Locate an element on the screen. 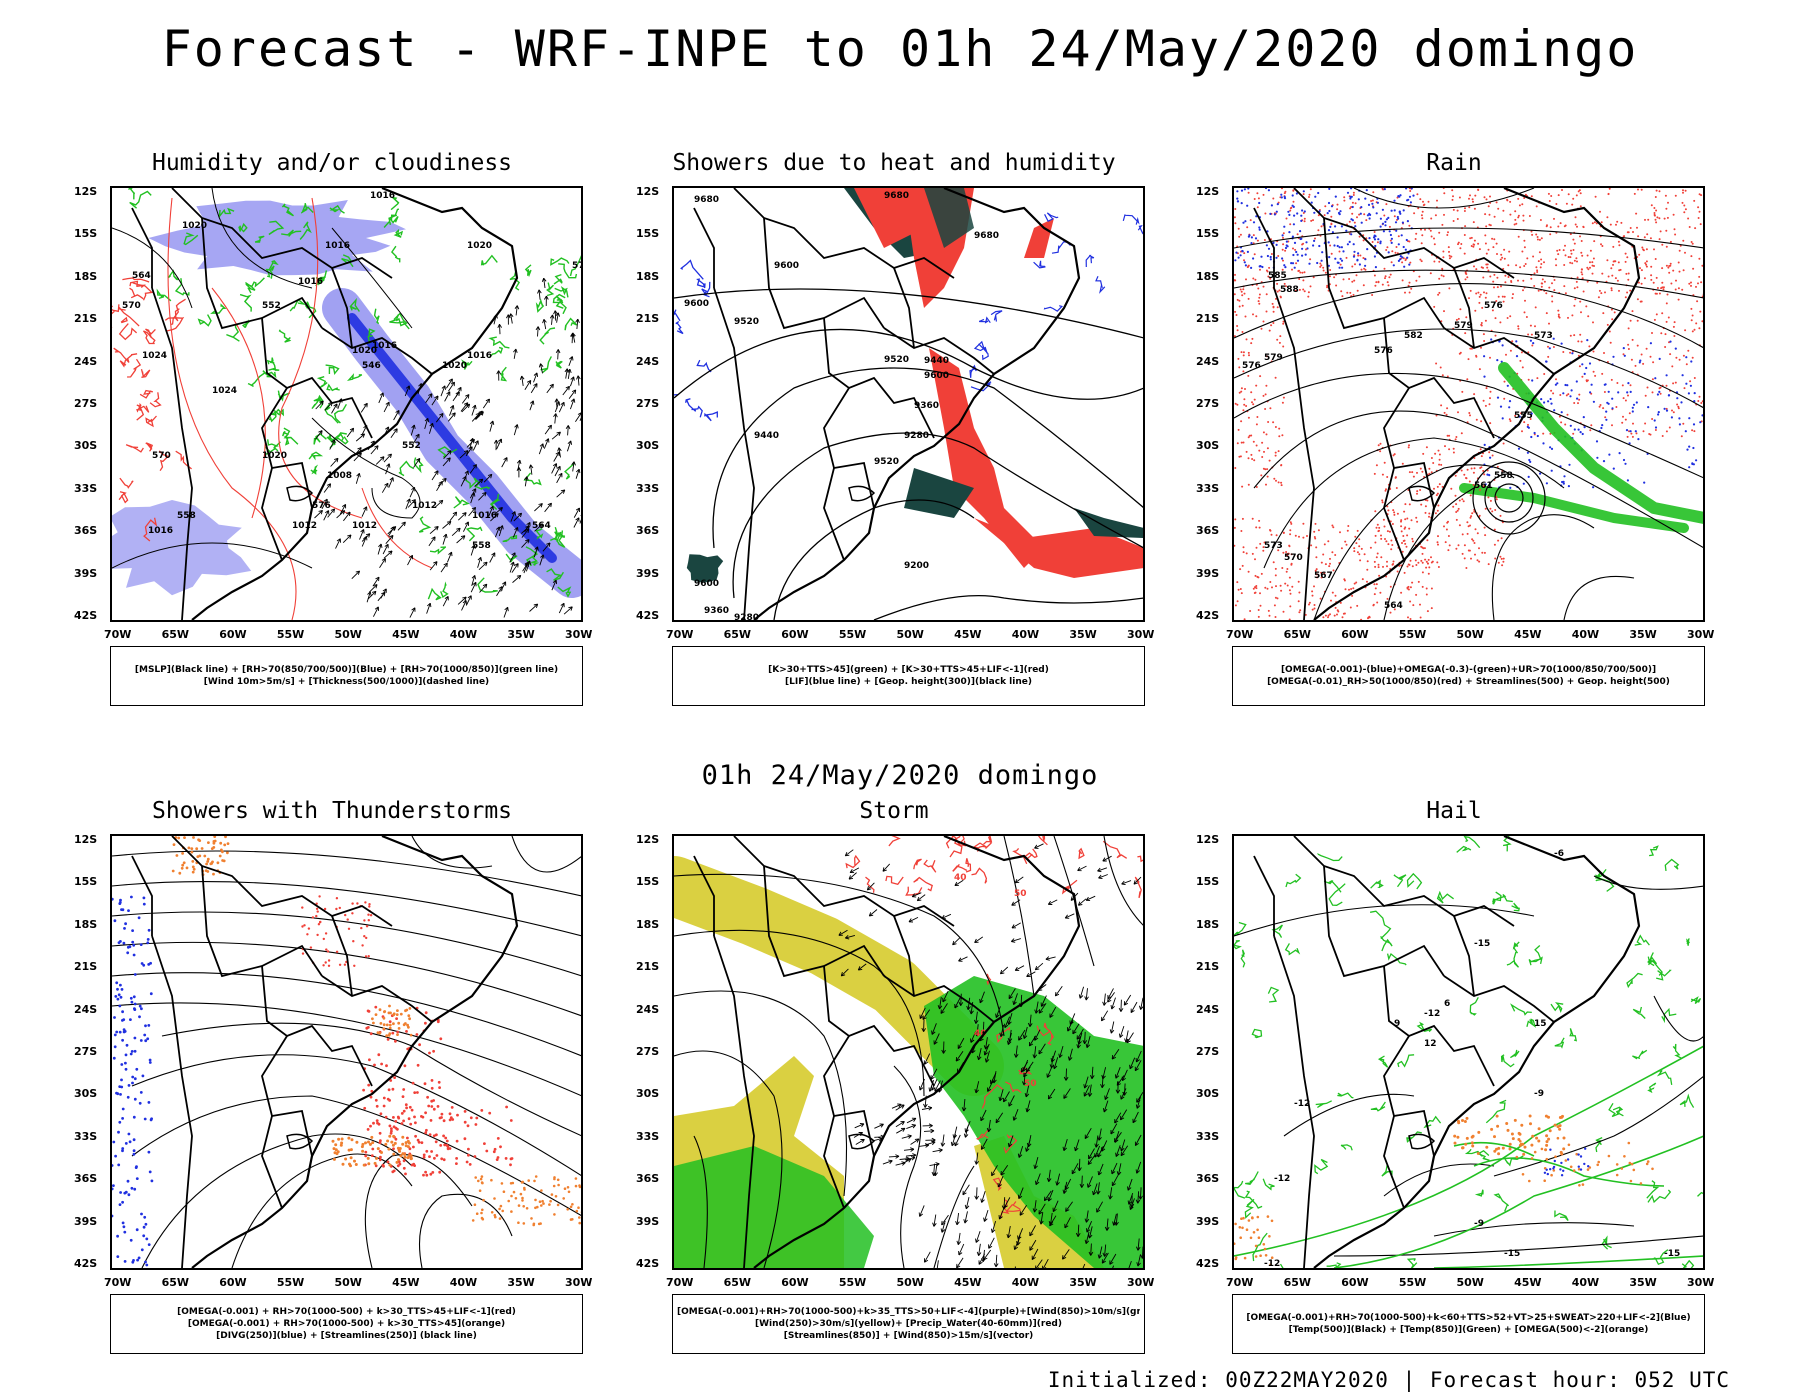 The width and height of the screenshot is (1800, 1400). contour-label: 9360 is located at coordinates (926, 406).